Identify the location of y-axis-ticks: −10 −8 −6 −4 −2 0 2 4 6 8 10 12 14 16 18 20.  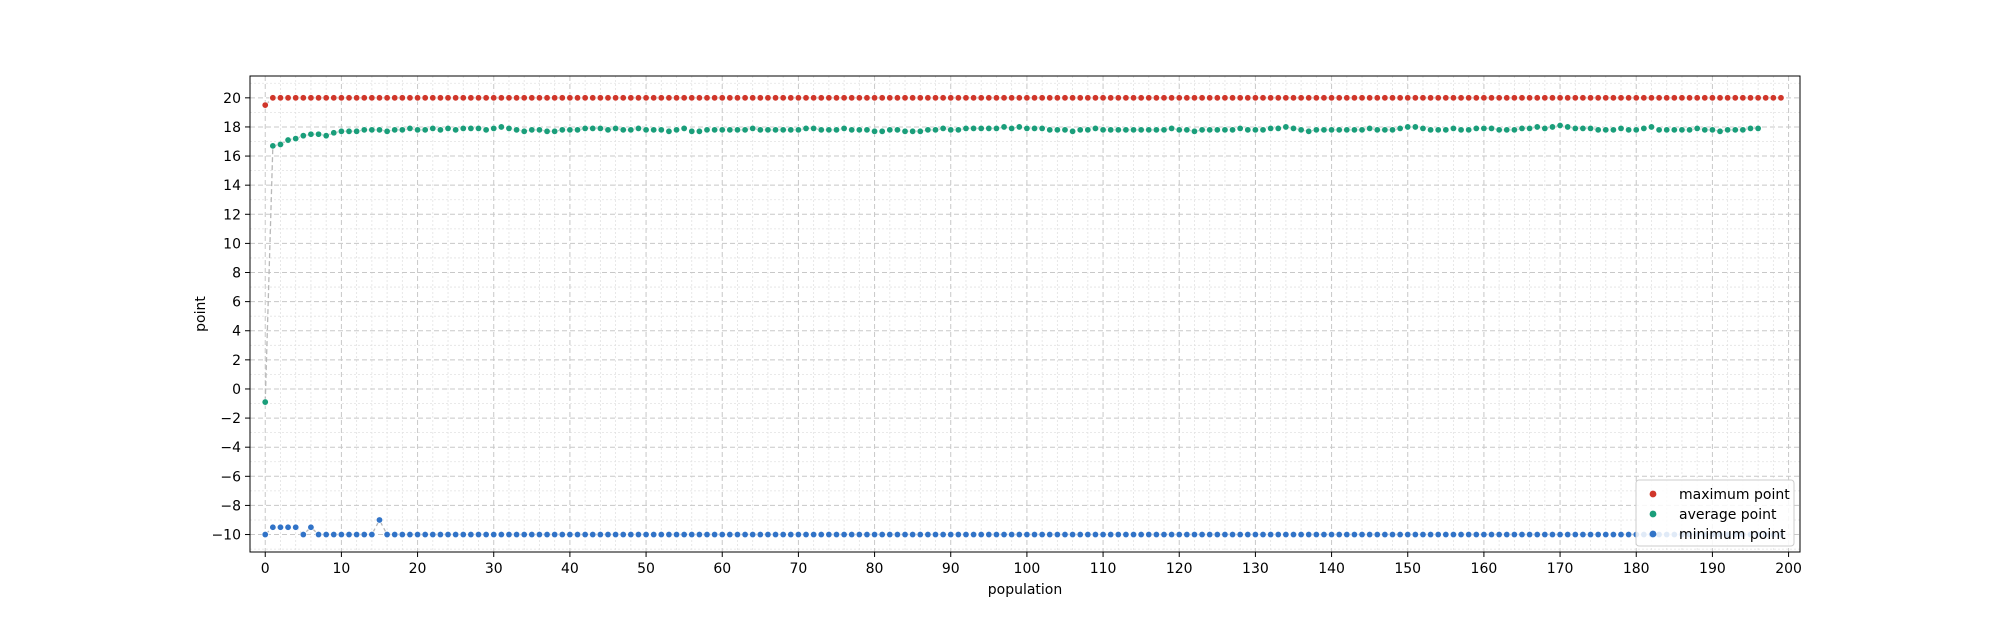
(230, 317).